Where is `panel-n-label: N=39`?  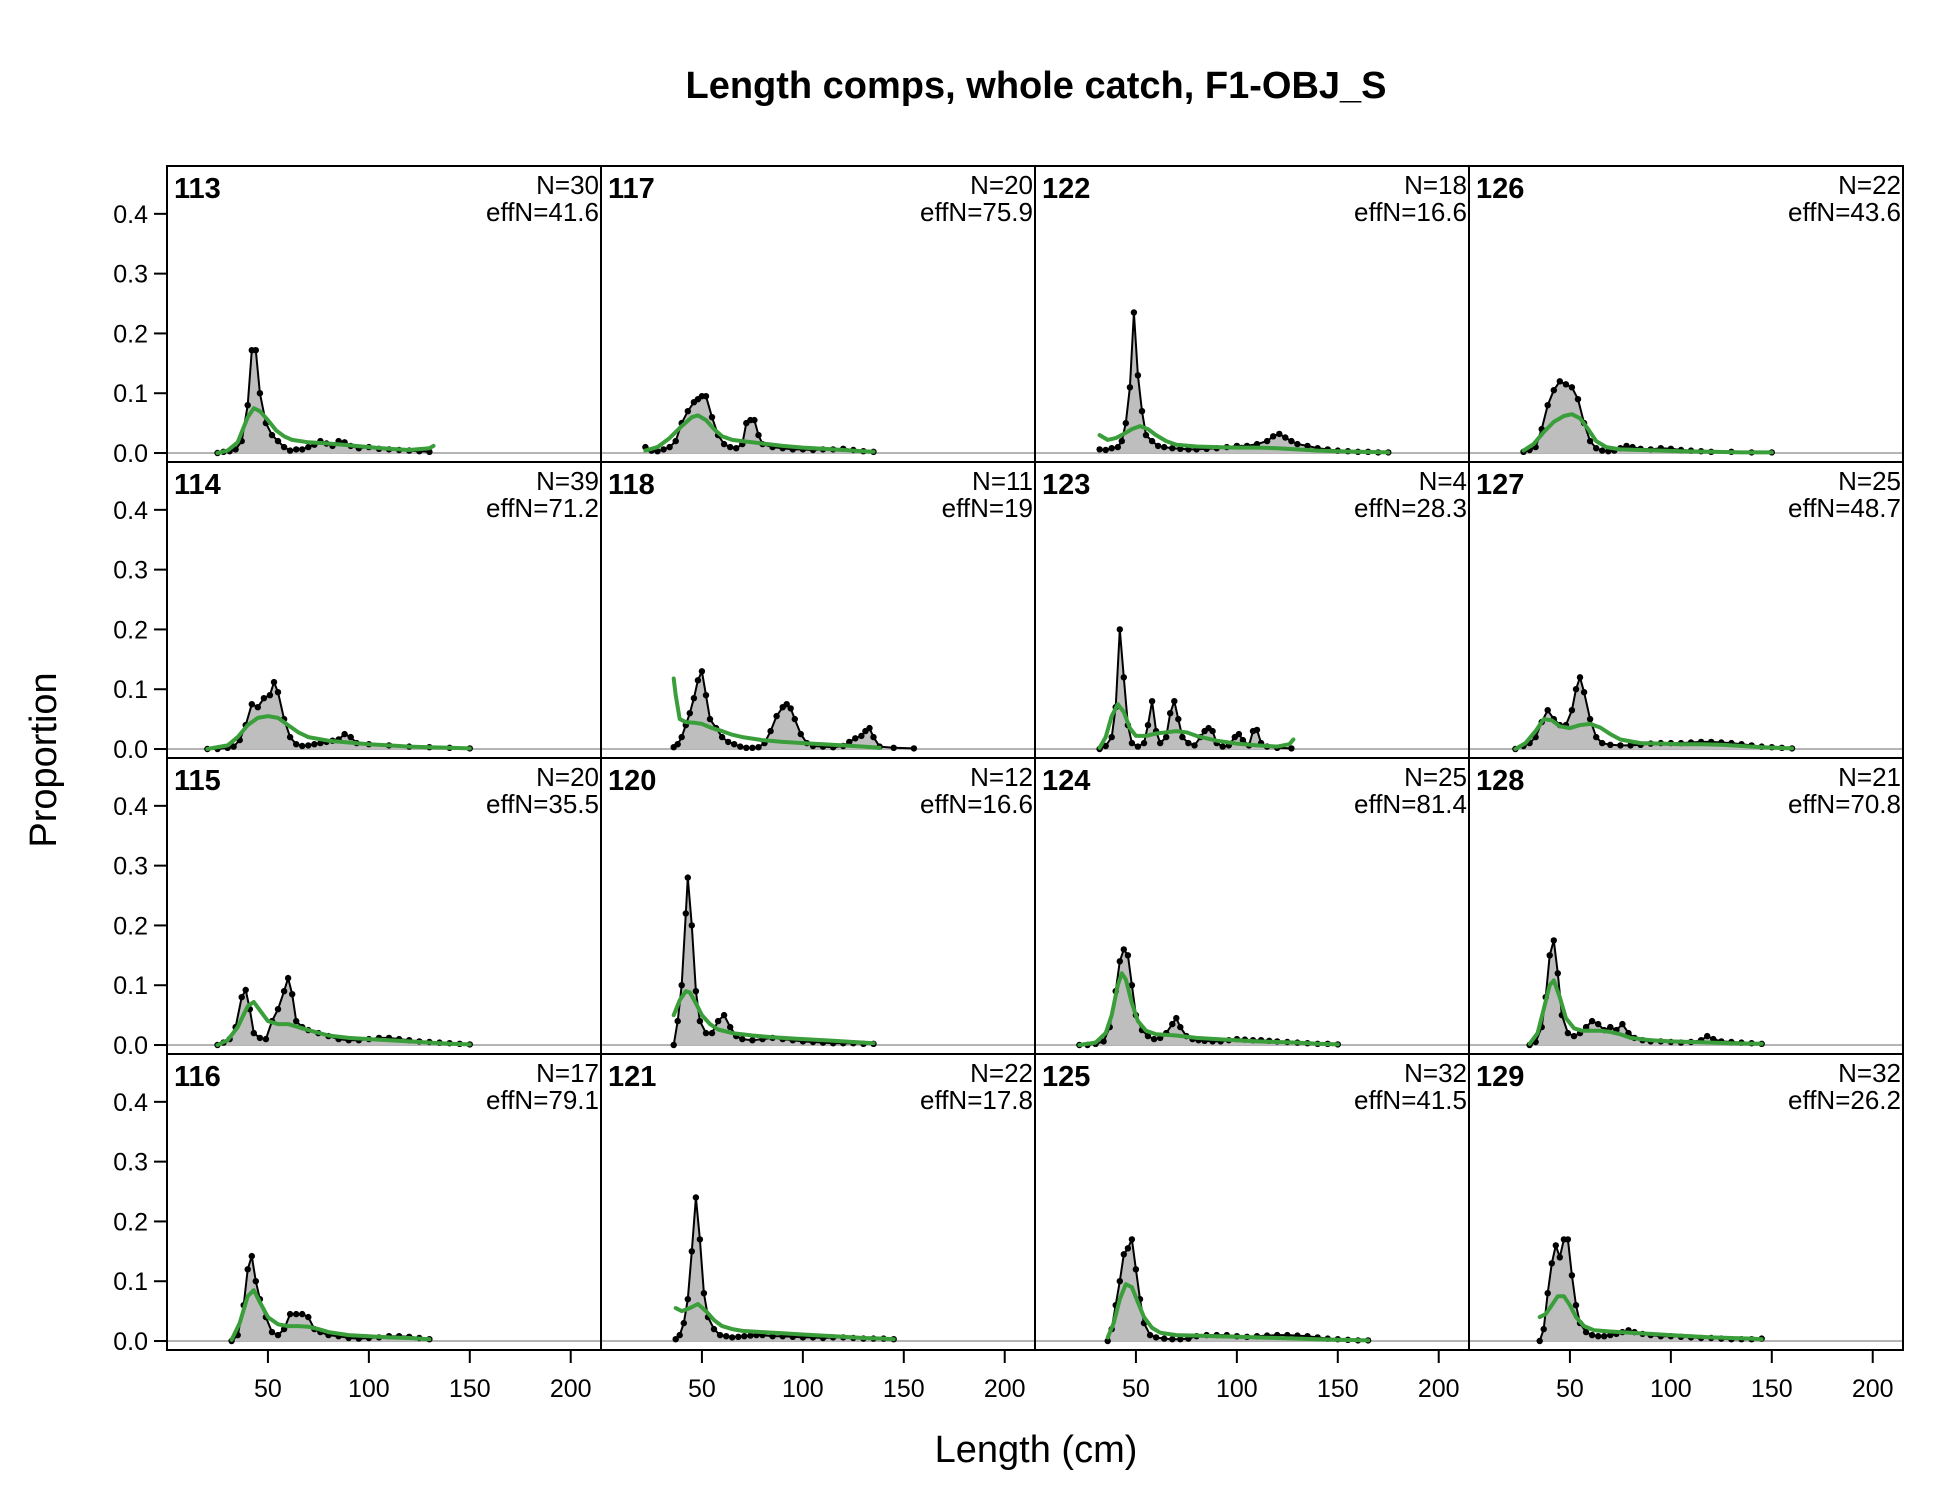 panel-n-label: N=39 is located at coordinates (567, 481).